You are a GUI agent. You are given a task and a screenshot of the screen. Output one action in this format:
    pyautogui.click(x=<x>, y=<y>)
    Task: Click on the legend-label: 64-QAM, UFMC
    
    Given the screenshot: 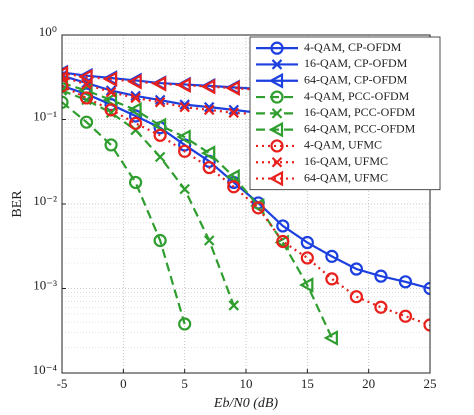 What is the action you would take?
    pyautogui.click(x=346, y=177)
    